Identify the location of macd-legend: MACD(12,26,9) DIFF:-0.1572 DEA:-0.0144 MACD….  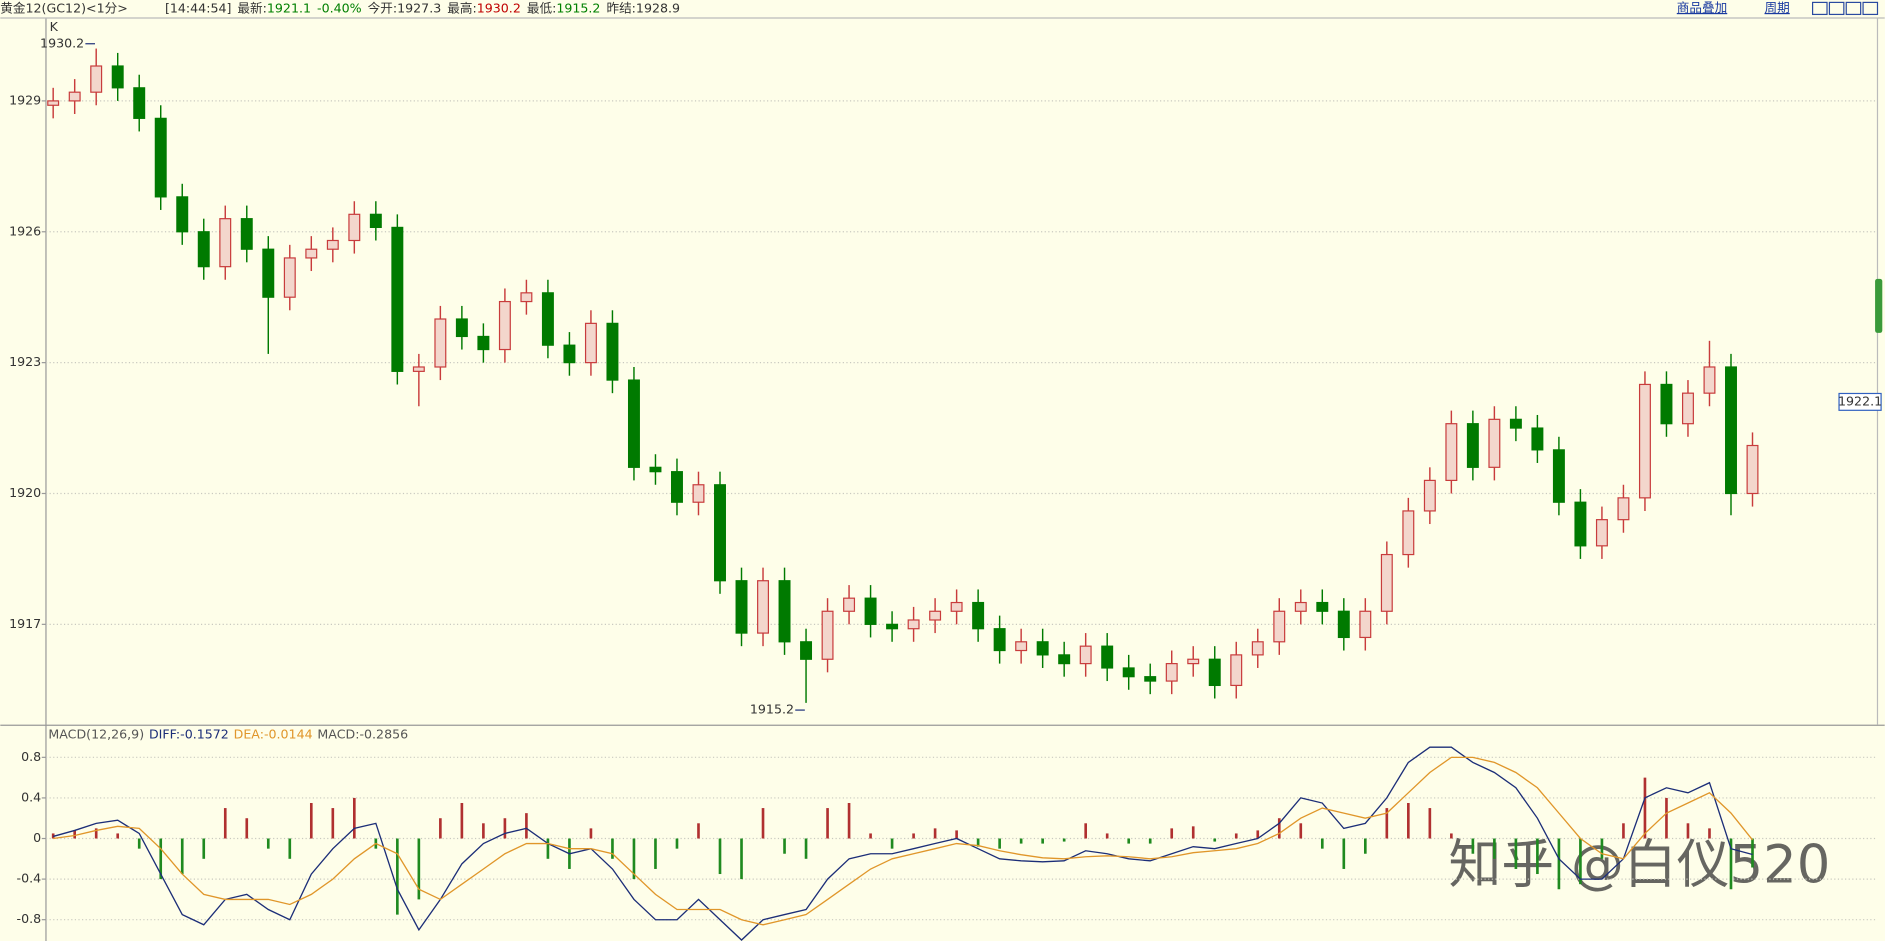
(228, 733).